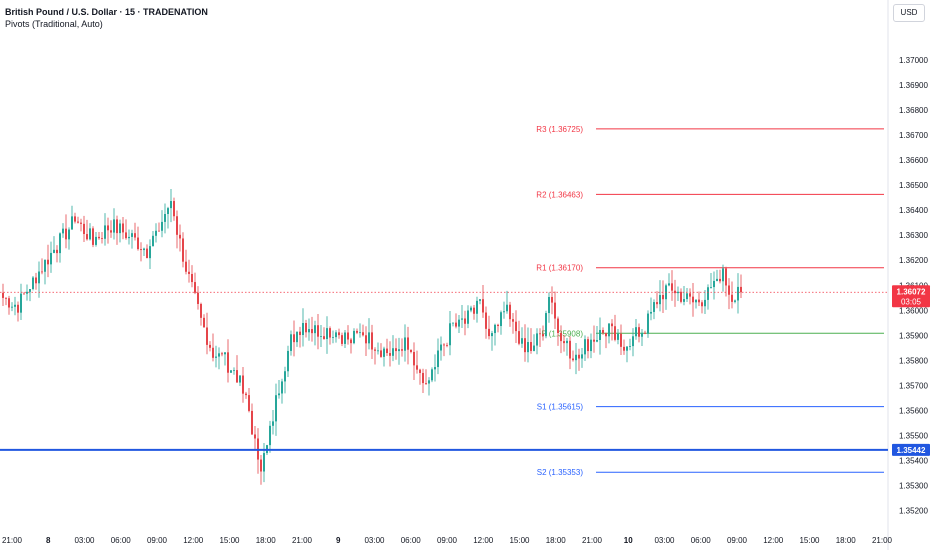 The image size is (932, 550). What do you see at coordinates (909, 13) in the screenshot?
I see `currency-button: USD` at bounding box center [909, 13].